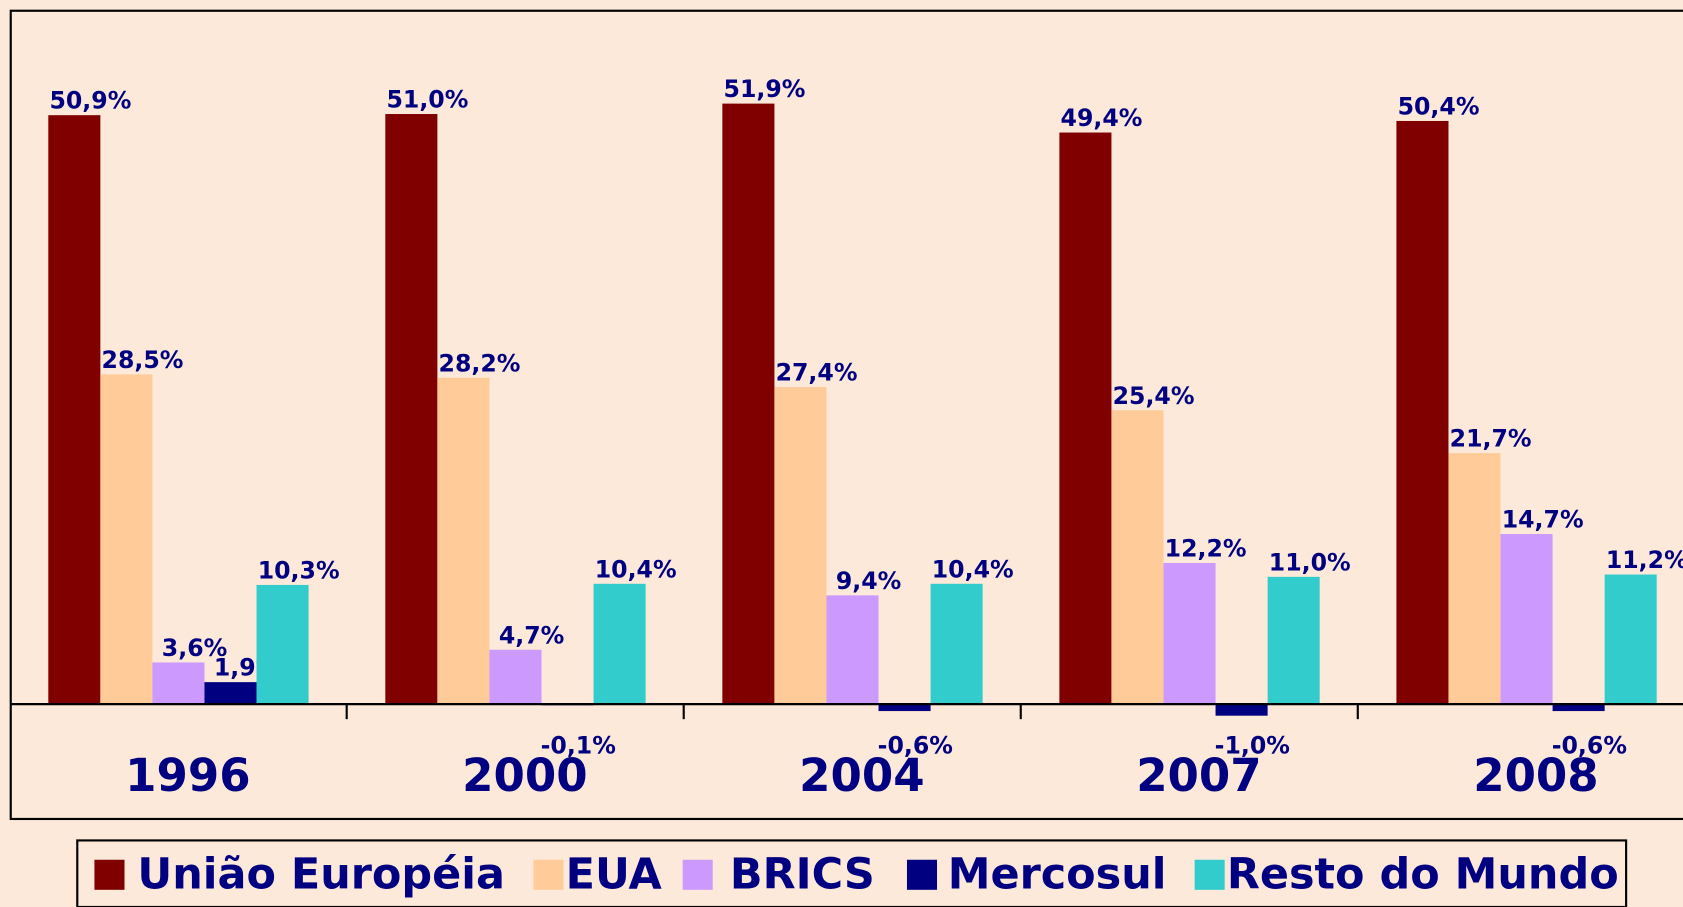  Describe the element at coordinates (861, 775) in the screenshot. I see `x-tick-label: 2004` at that location.